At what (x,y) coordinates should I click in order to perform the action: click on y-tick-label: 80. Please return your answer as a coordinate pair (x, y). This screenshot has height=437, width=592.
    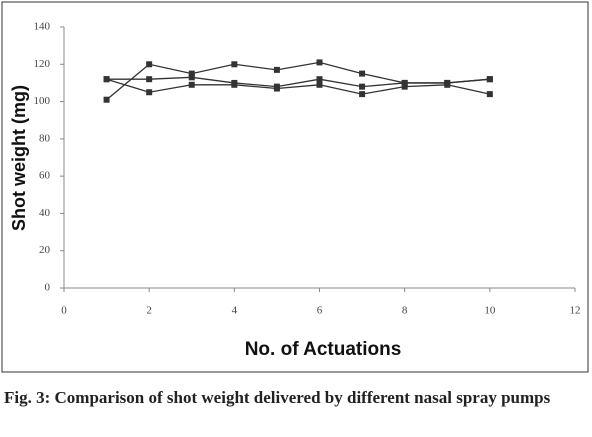
    Looking at the image, I should click on (45, 138).